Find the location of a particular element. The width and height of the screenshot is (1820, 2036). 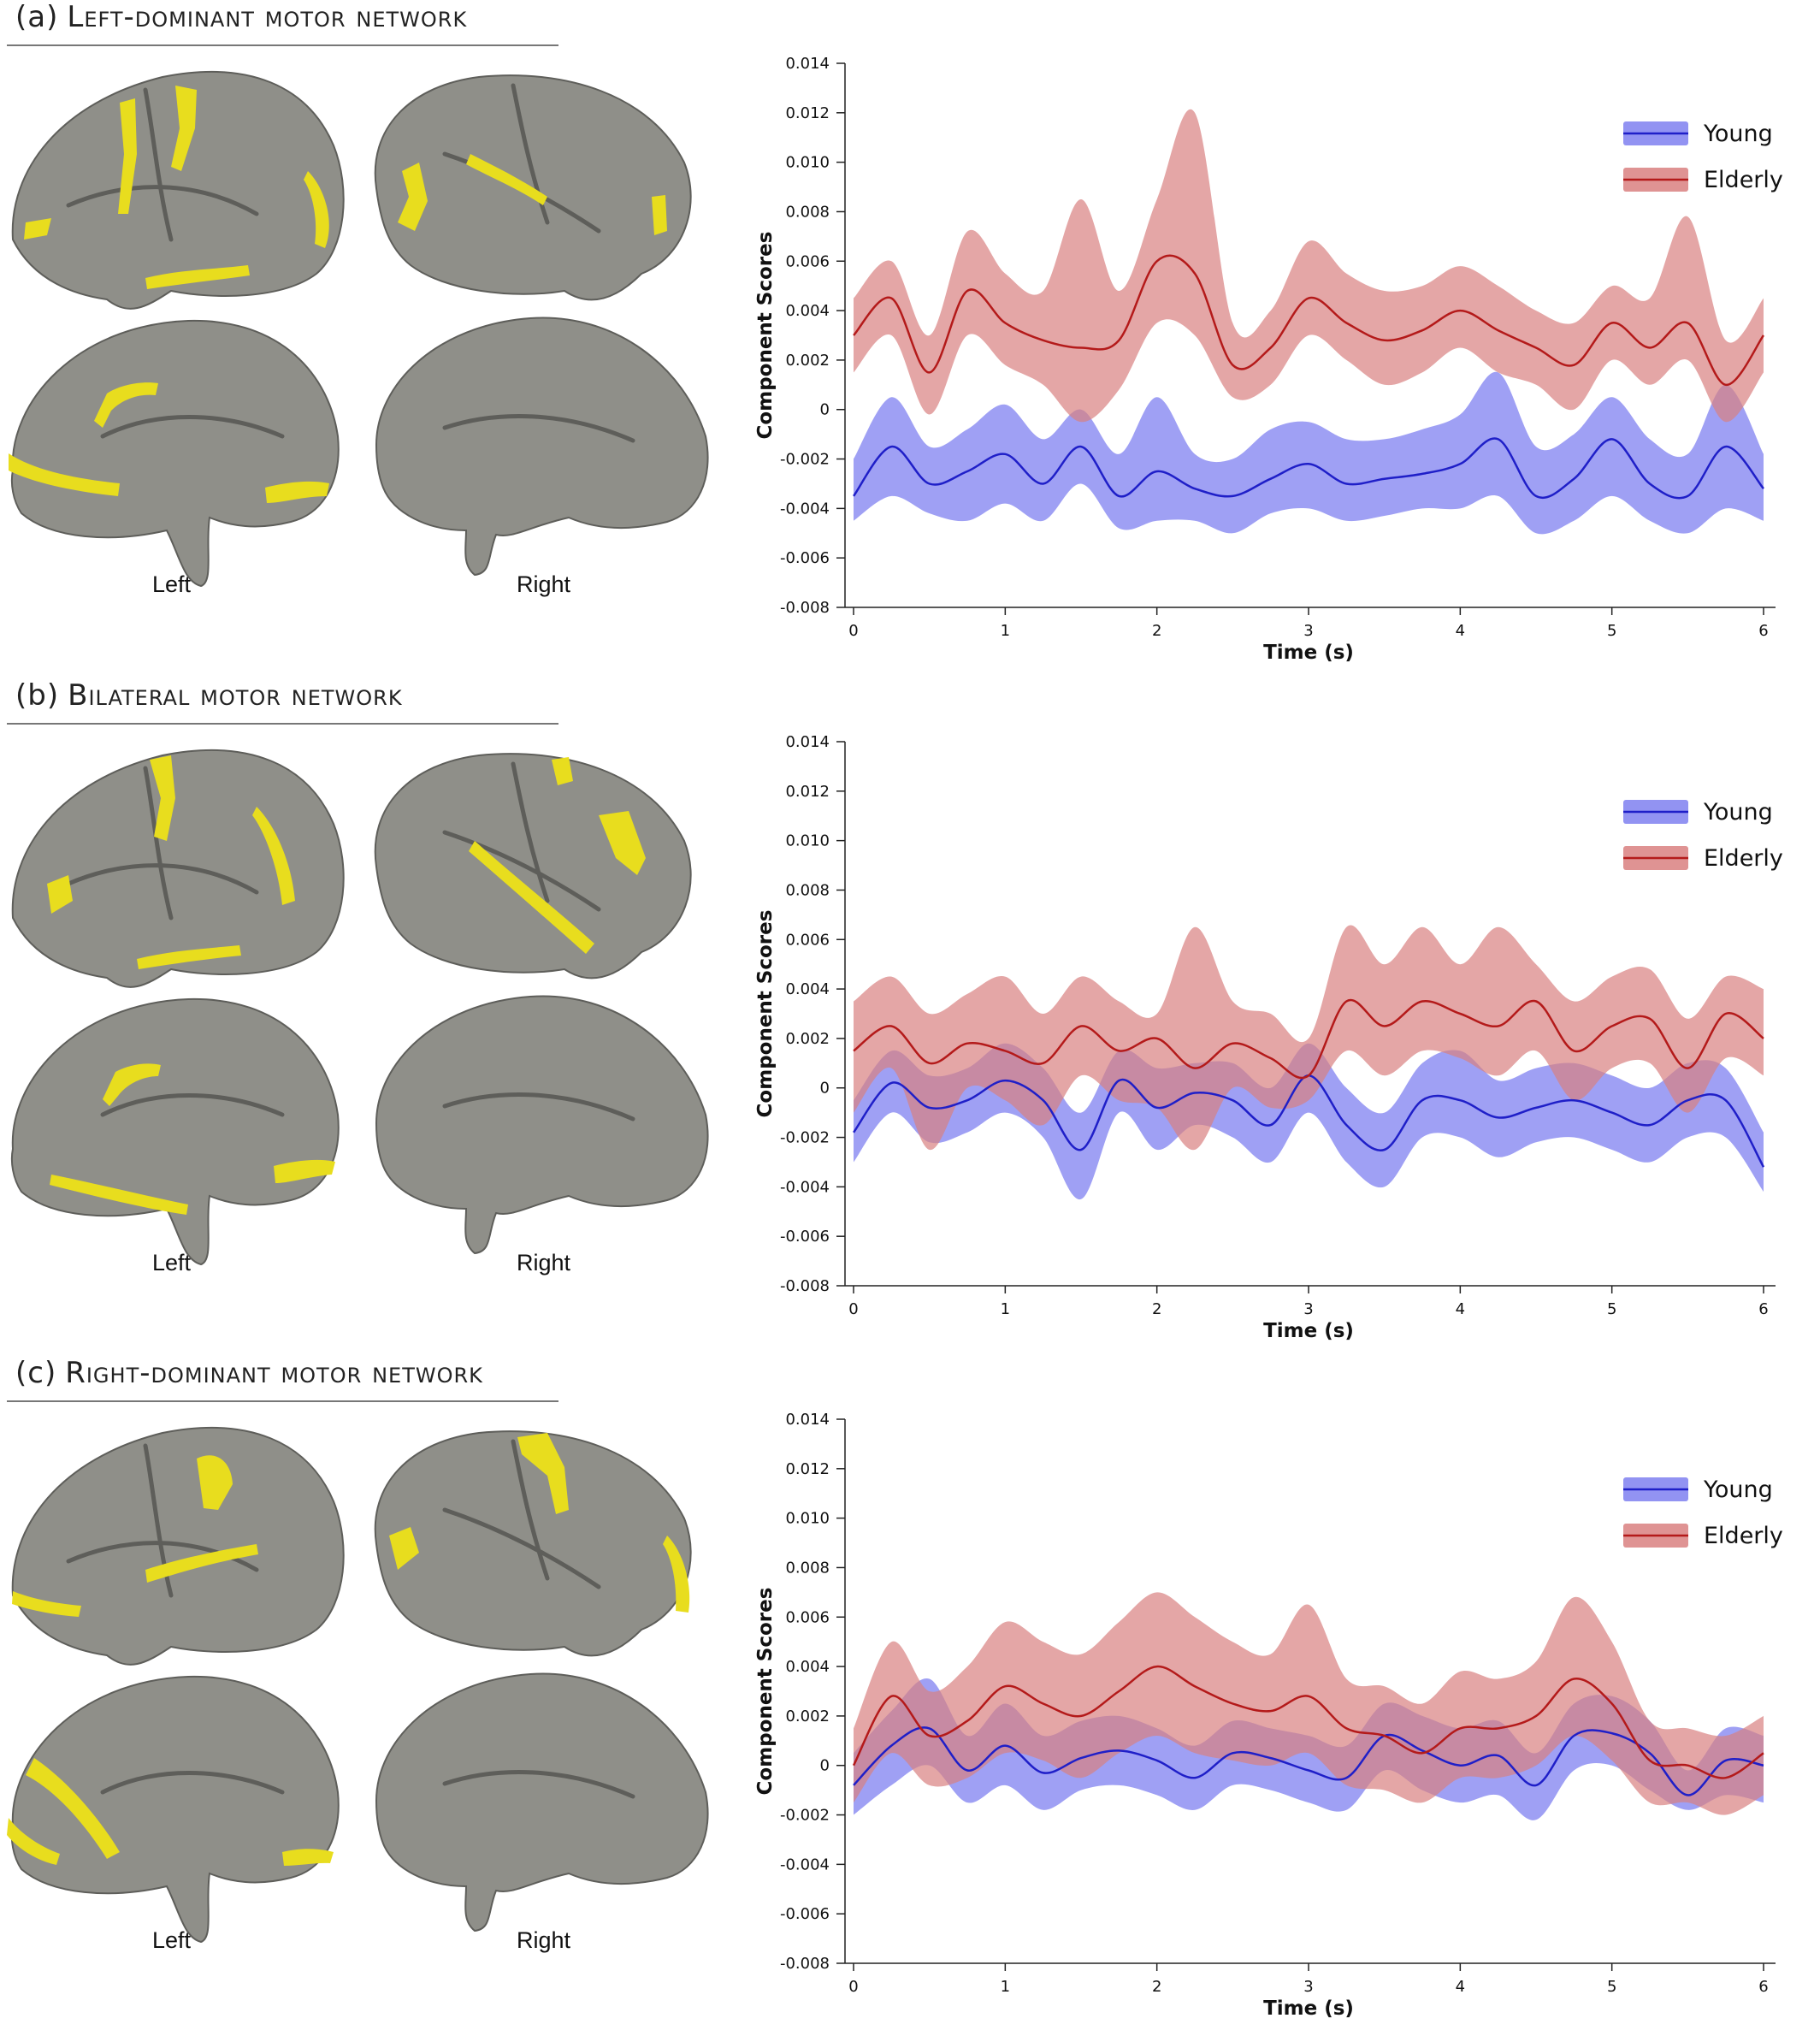

panel-c-left-medial-hemisphere is located at coordinates (174, 1809).